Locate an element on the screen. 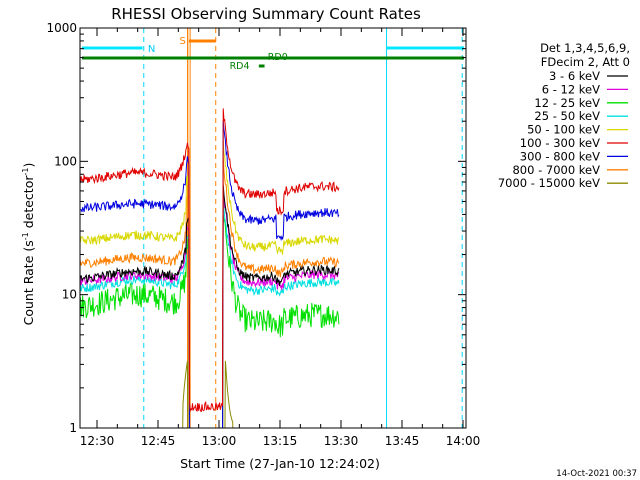  svg-text: Count Rate (s-1 detector-1) is located at coordinates (28, 244).